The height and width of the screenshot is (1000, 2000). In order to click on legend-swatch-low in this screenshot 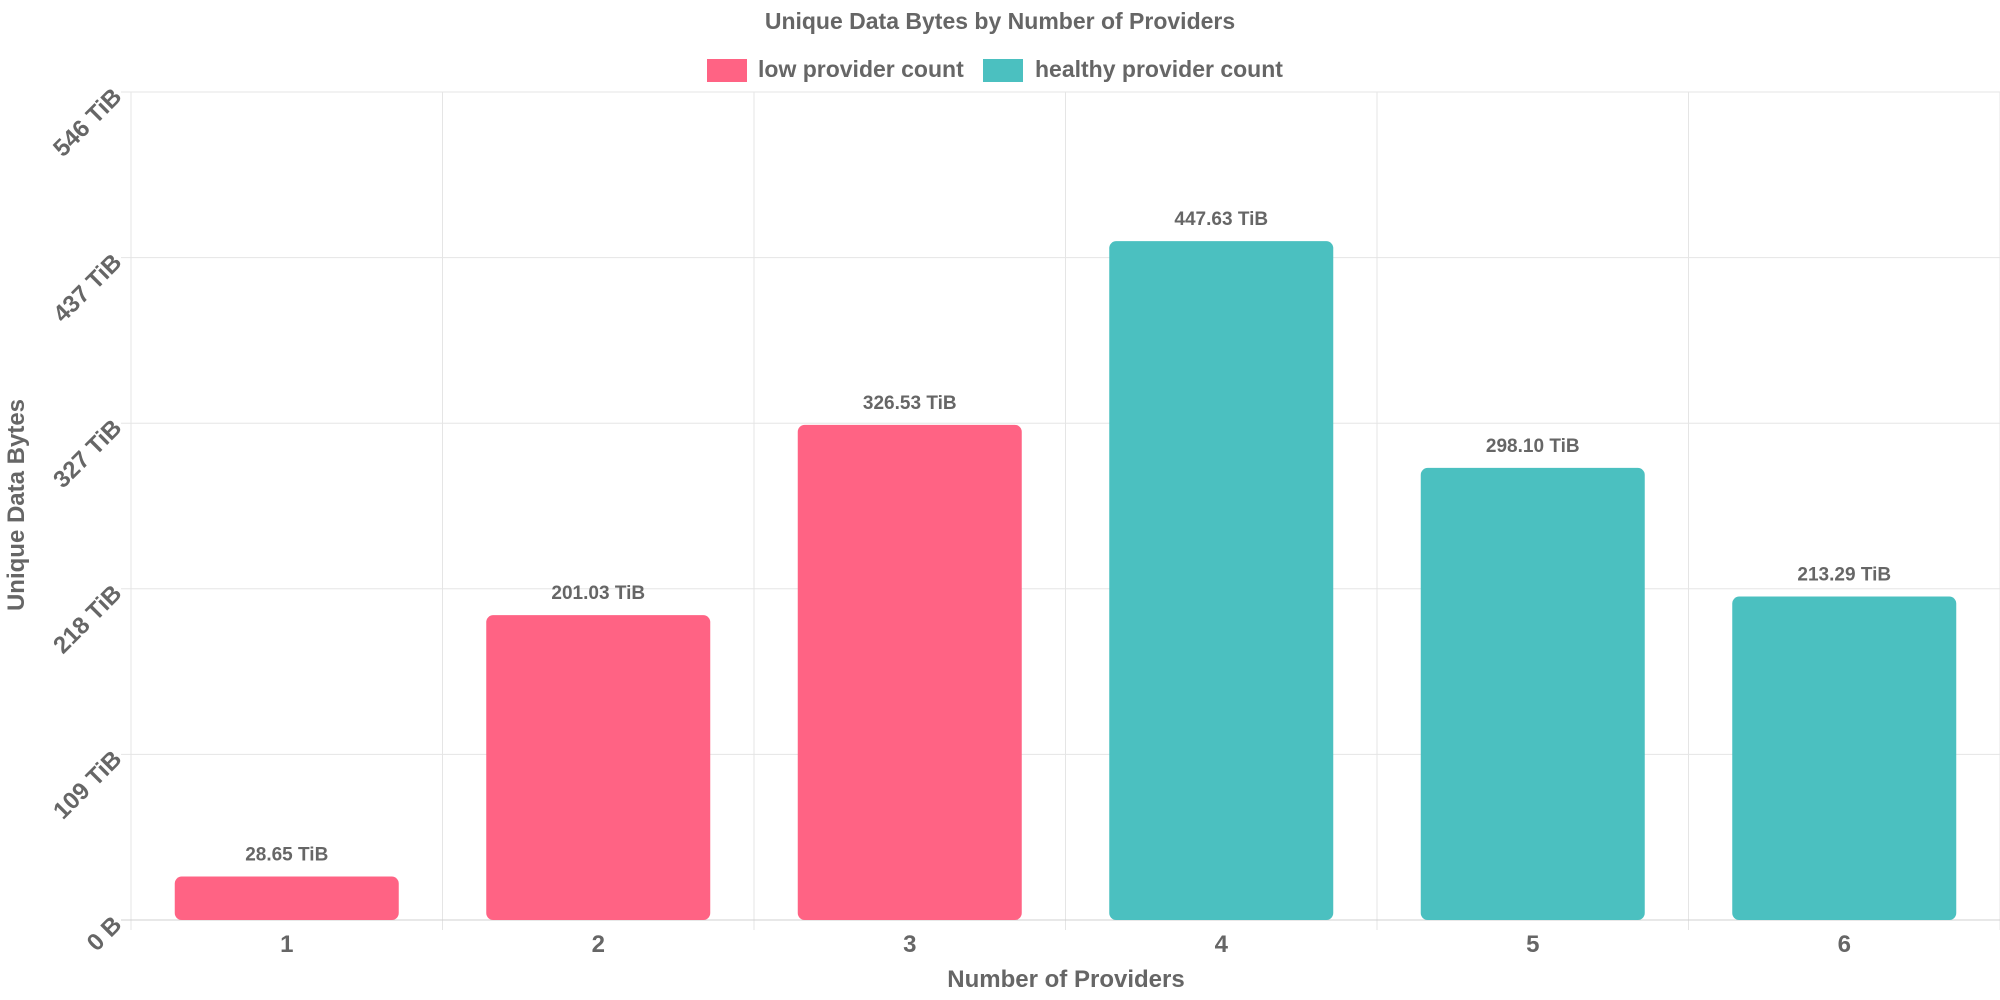, I will do `click(727, 70)`.